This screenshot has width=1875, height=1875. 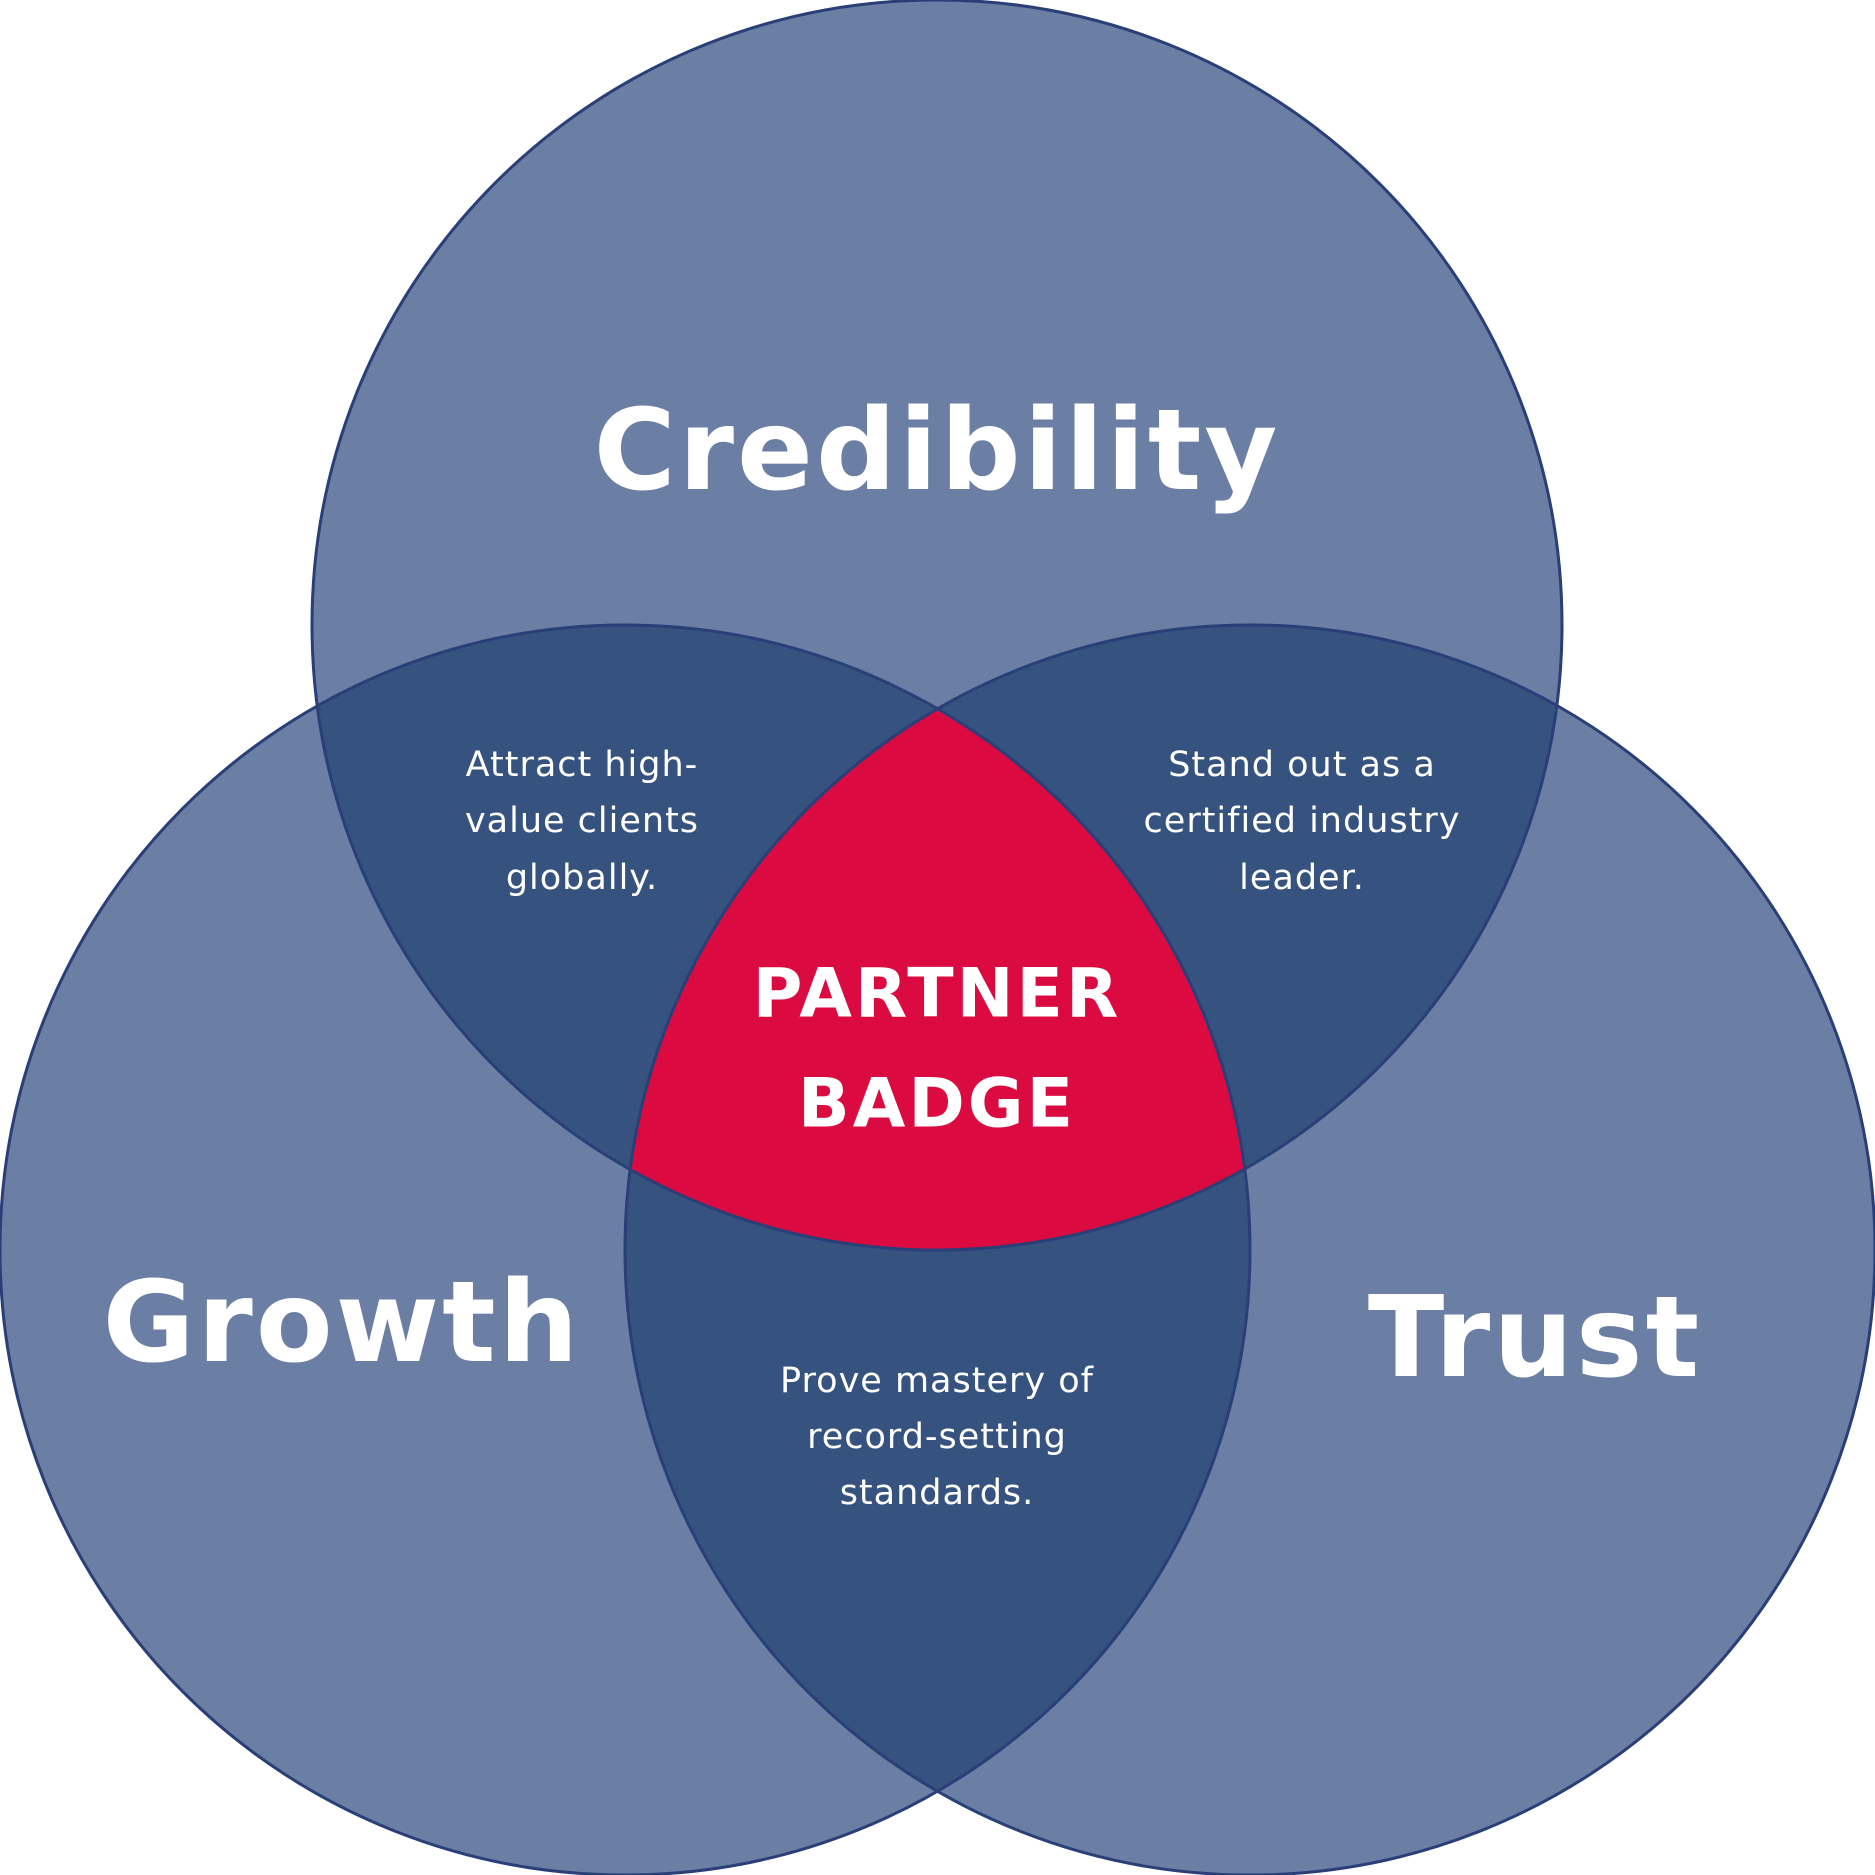 I want to click on credibility-trust-text-line-1: Stand out as a, so click(x=1302, y=765).